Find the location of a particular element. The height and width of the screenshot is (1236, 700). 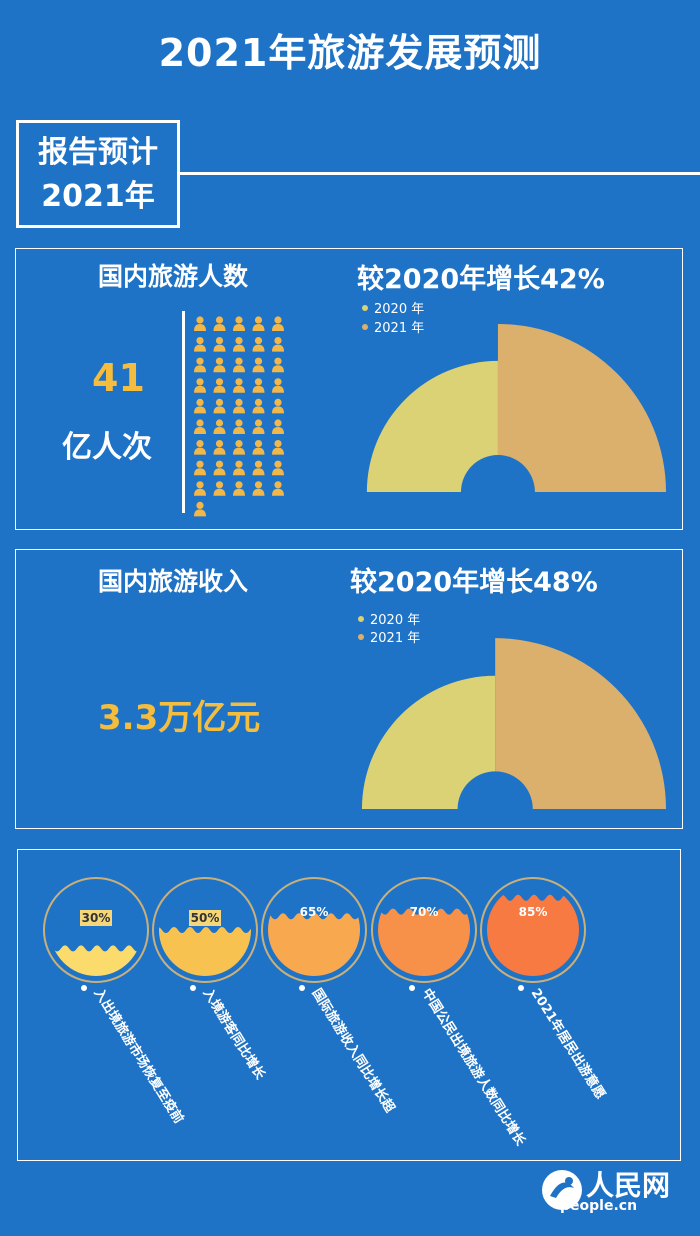

panel2-half-donut-chart is located at coordinates (513, 723).